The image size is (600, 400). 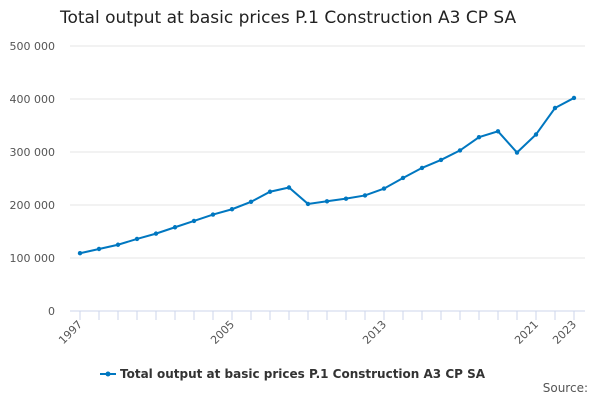 What do you see at coordinates (33, 99) in the screenshot?
I see `y-tick-label: 400 000` at bounding box center [33, 99].